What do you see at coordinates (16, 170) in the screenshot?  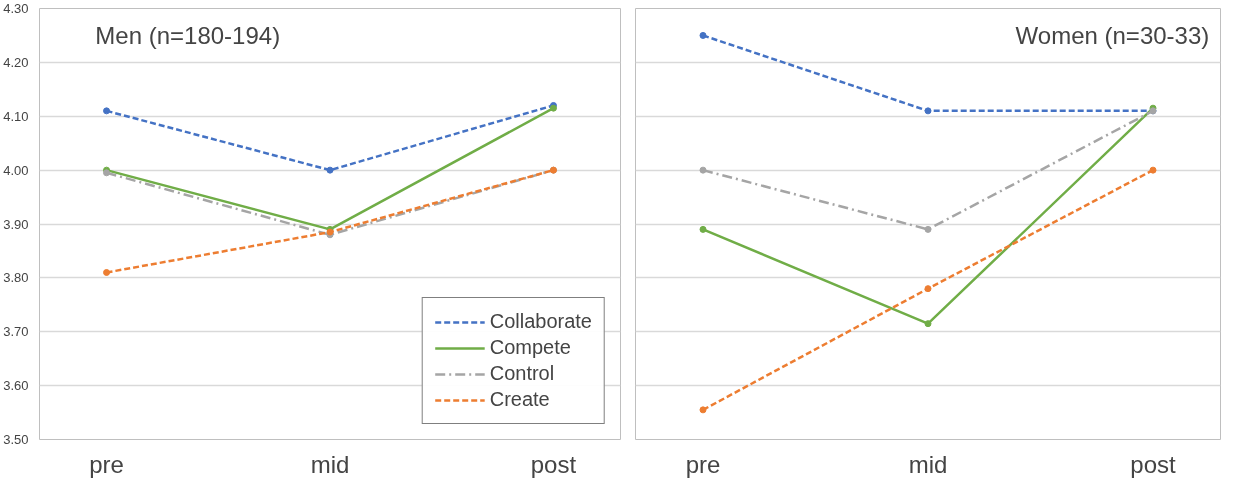 I see `y-tick-label: 4.00` at bounding box center [16, 170].